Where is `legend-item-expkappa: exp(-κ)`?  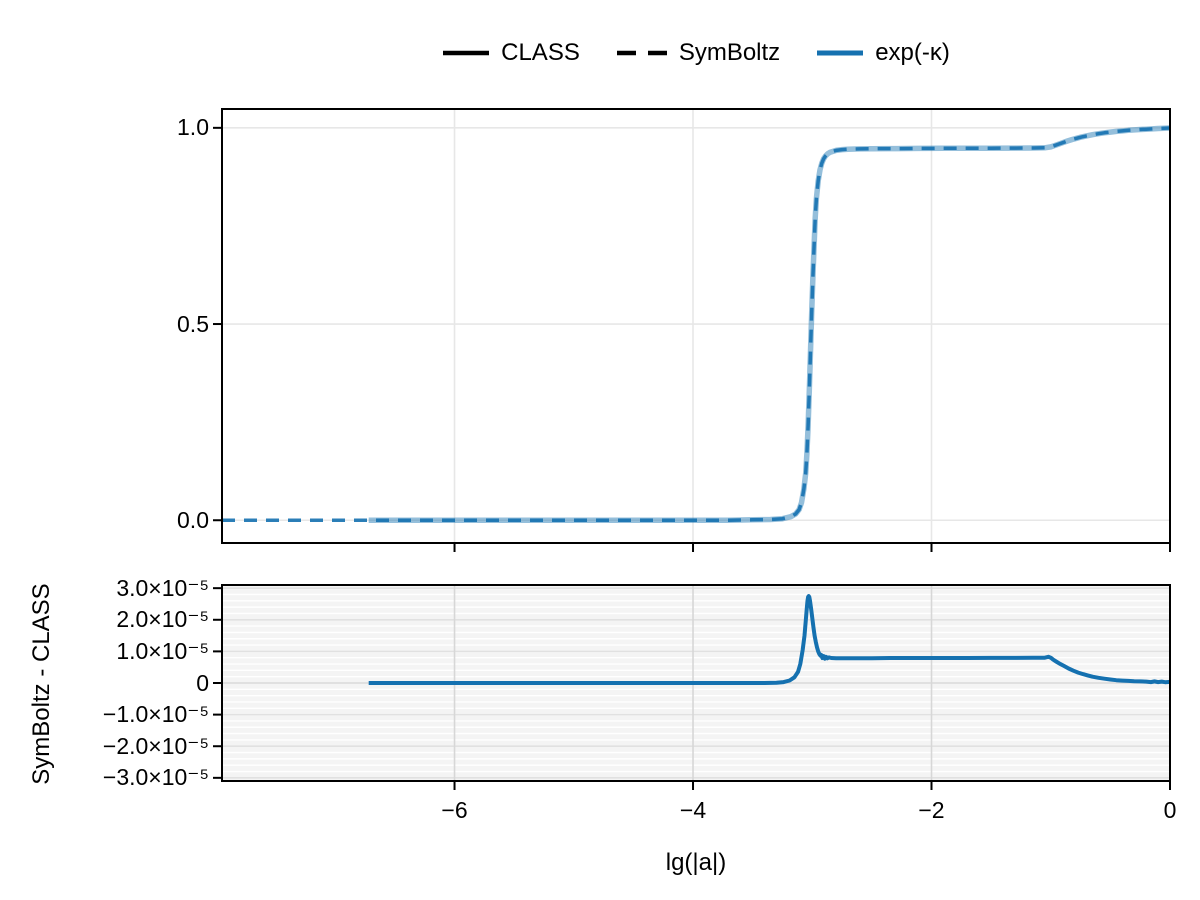
legend-item-expkappa: exp(-κ) is located at coordinates (883, 53).